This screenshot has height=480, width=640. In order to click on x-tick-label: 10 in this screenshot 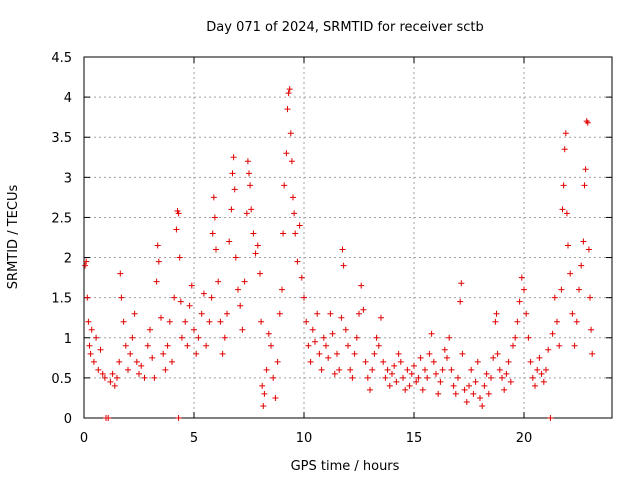, I will do `click(304, 438)`.